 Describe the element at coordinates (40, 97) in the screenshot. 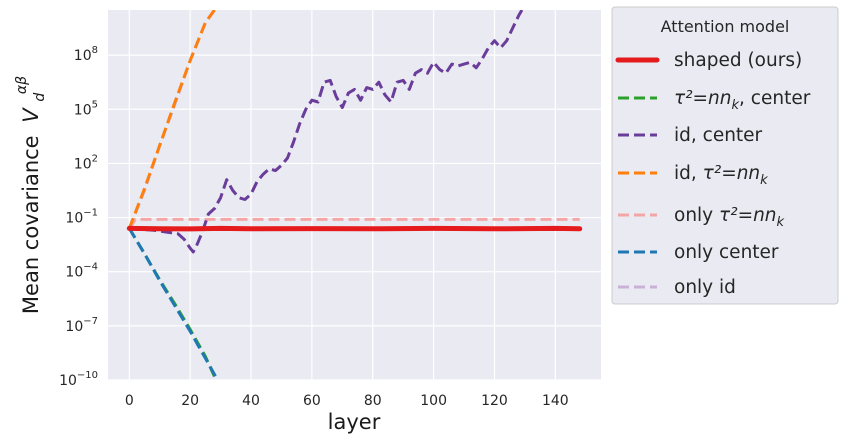

I see `y-axis-label-subscript: d` at that location.